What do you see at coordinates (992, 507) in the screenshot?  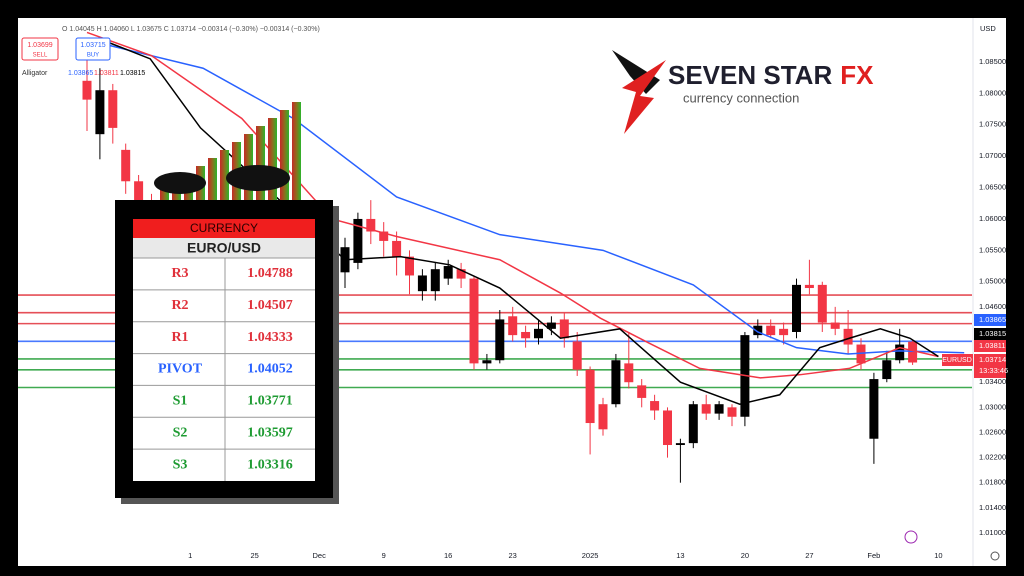 I see `y-tick-label: 1.01400` at bounding box center [992, 507].